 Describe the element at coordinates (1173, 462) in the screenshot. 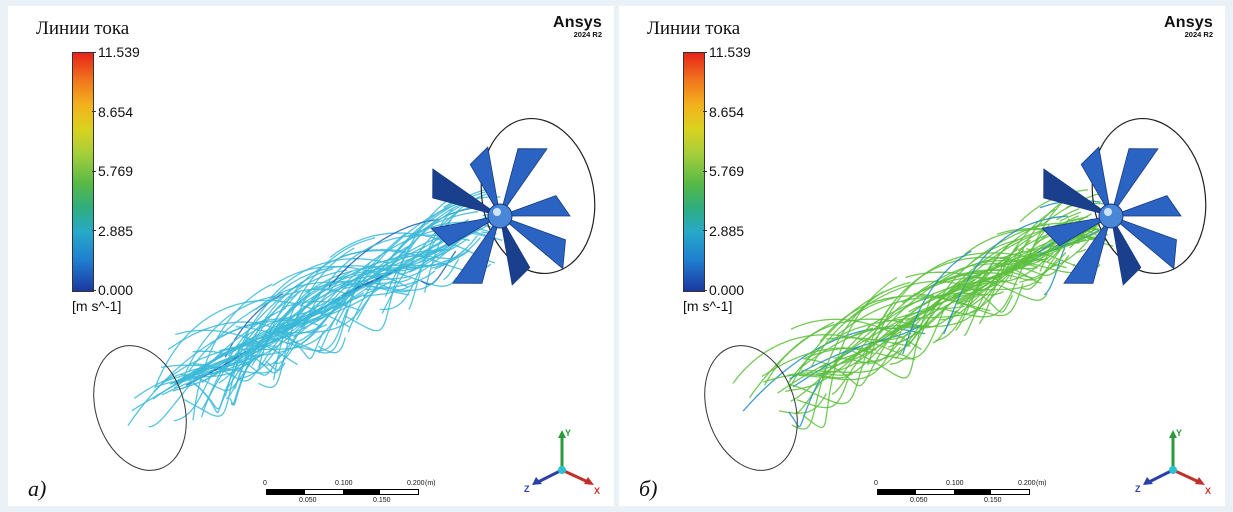

I see `axis-triad: Y X Z` at that location.